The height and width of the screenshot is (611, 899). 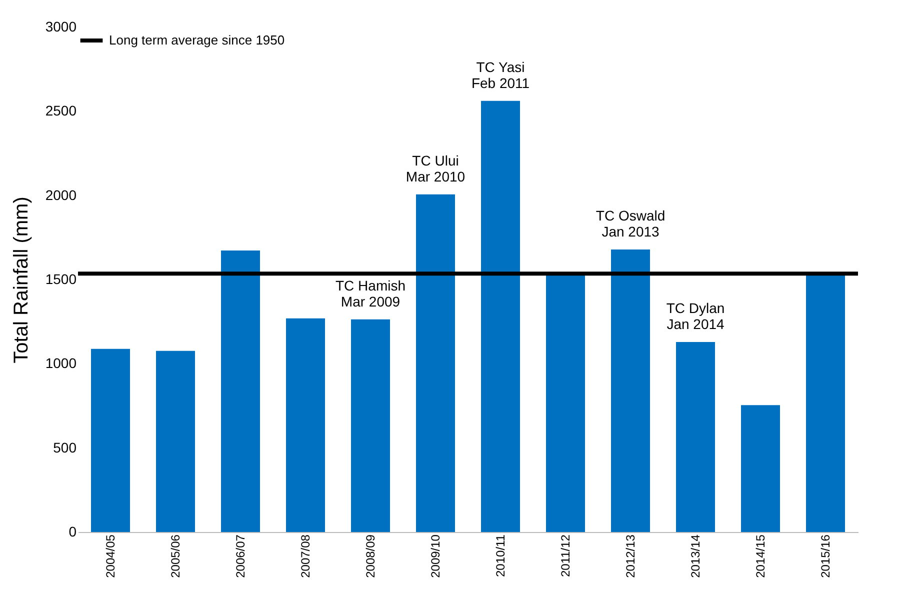 What do you see at coordinates (371, 556) in the screenshot?
I see `x-tick-label: 2008/09` at bounding box center [371, 556].